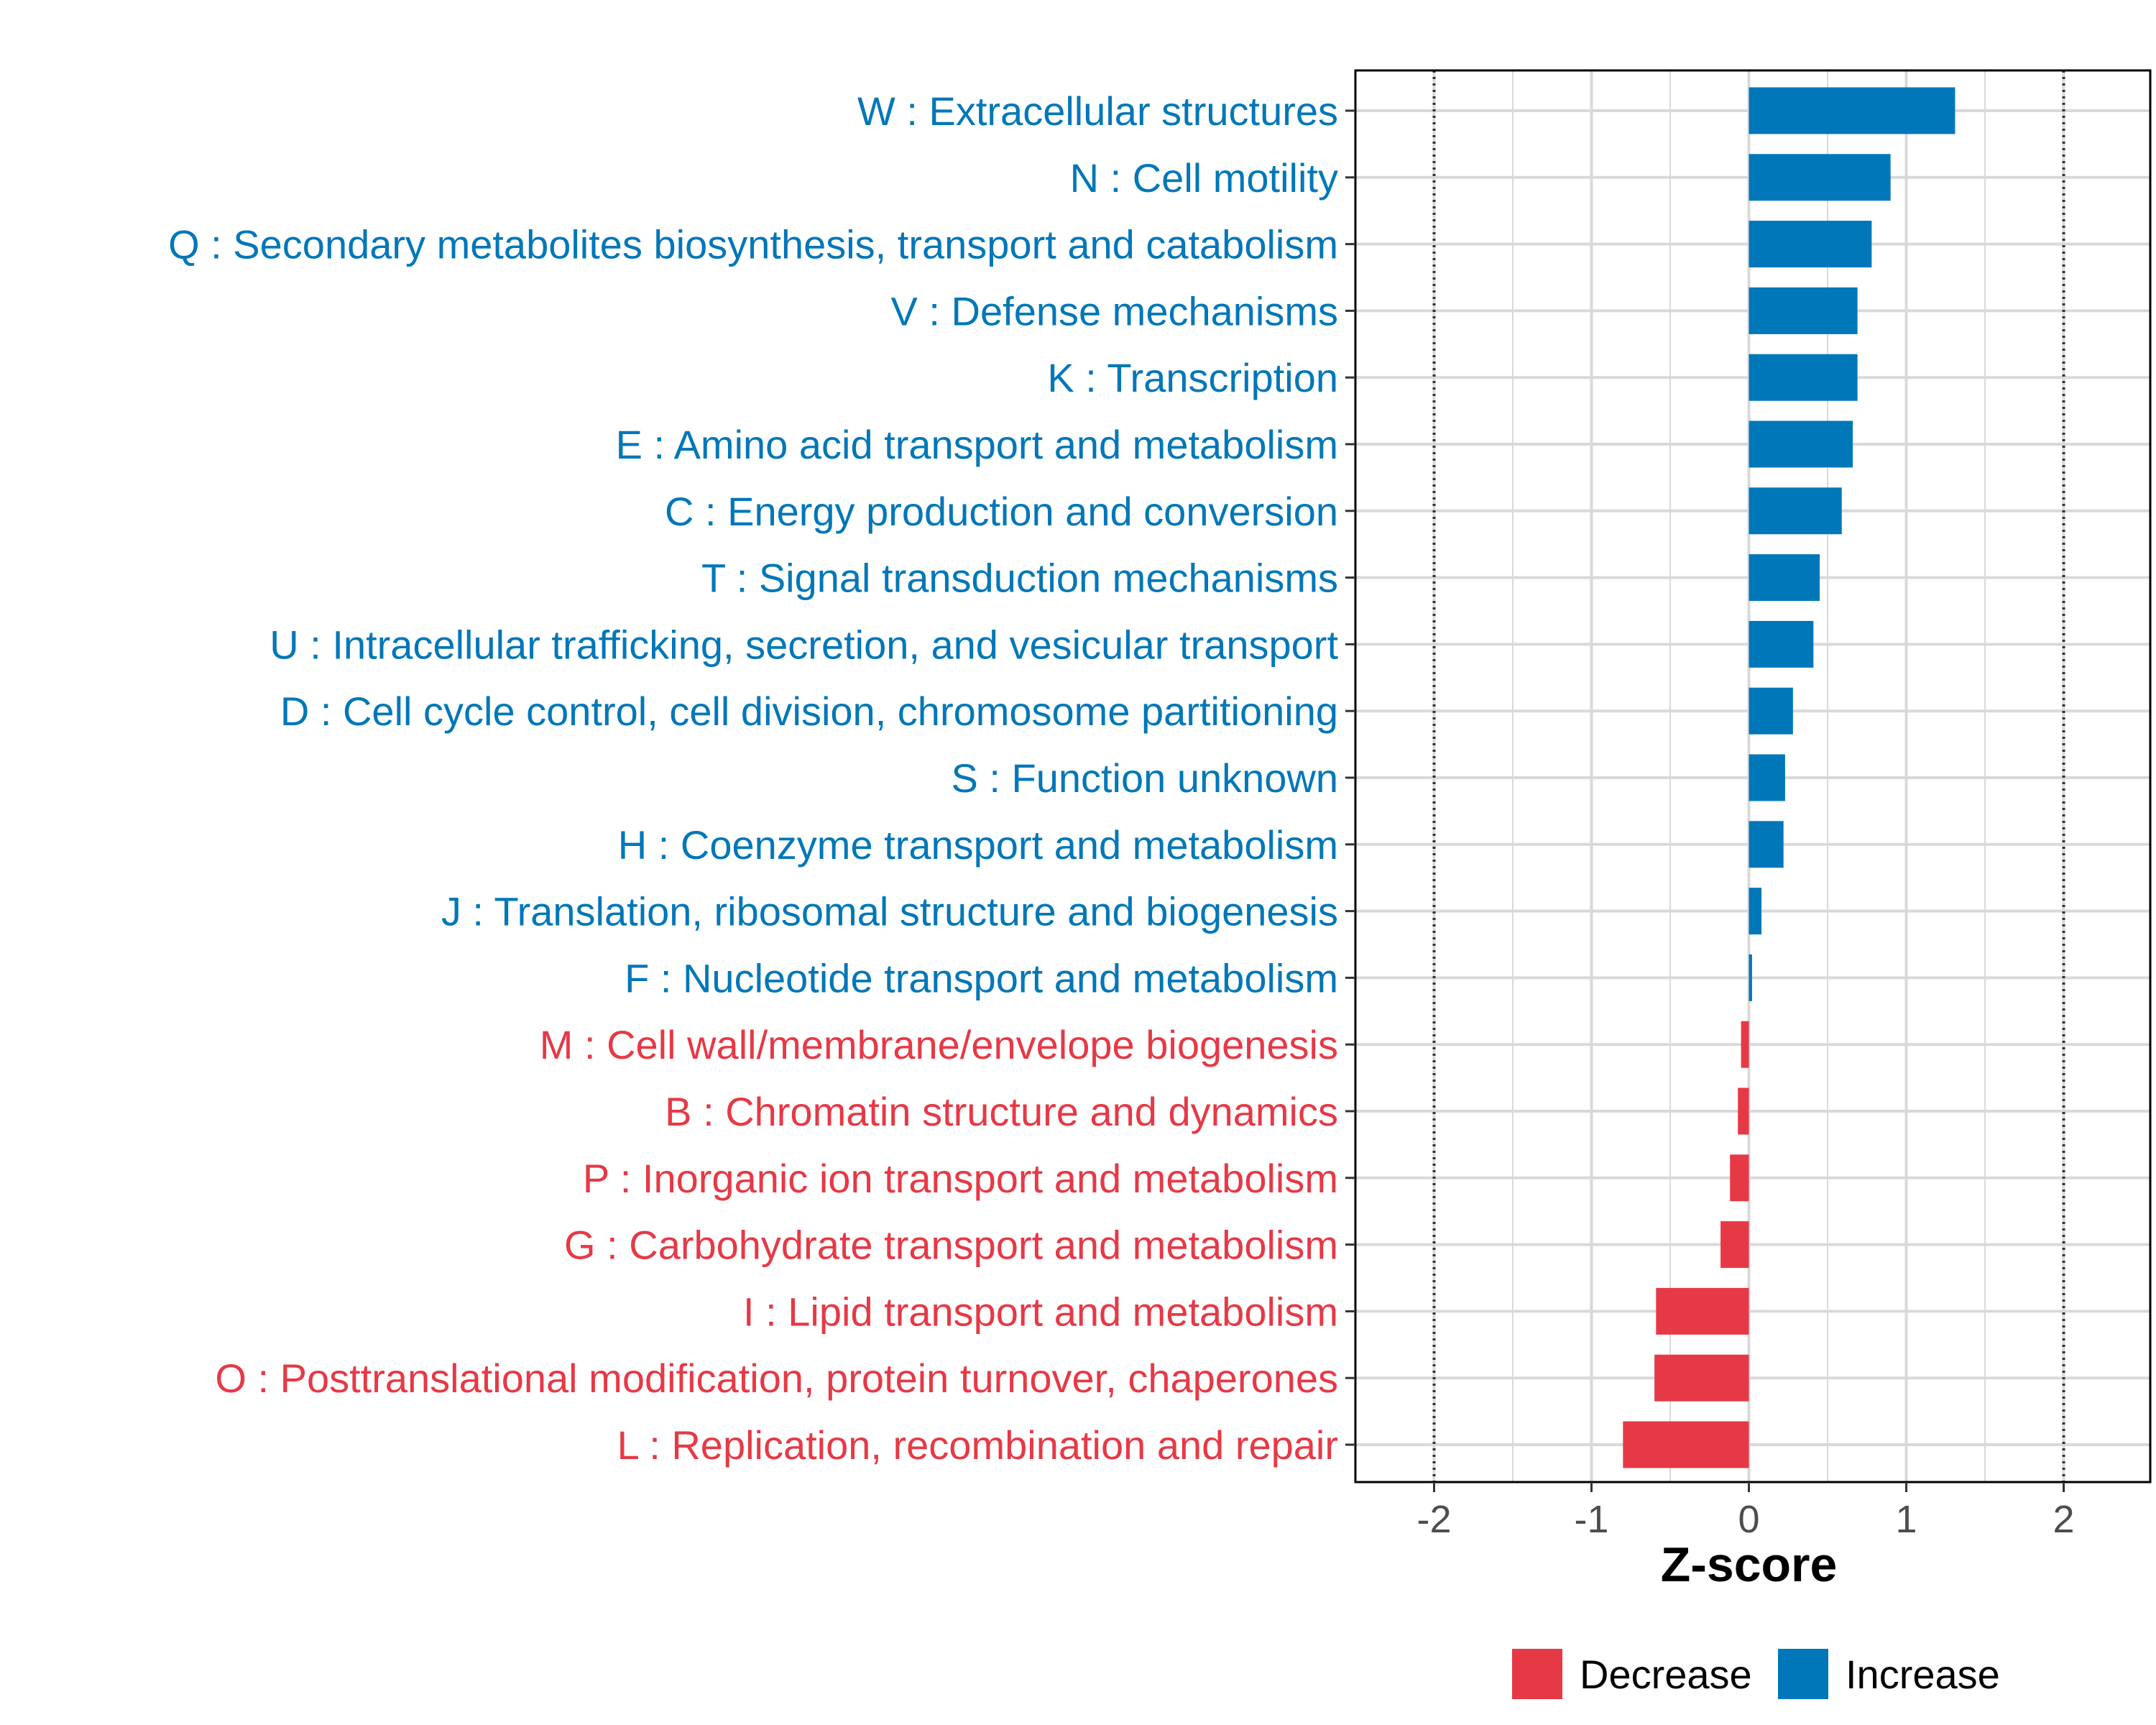 This screenshot has height=1725, width=2156. I want to click on bar-v, so click(1804, 310).